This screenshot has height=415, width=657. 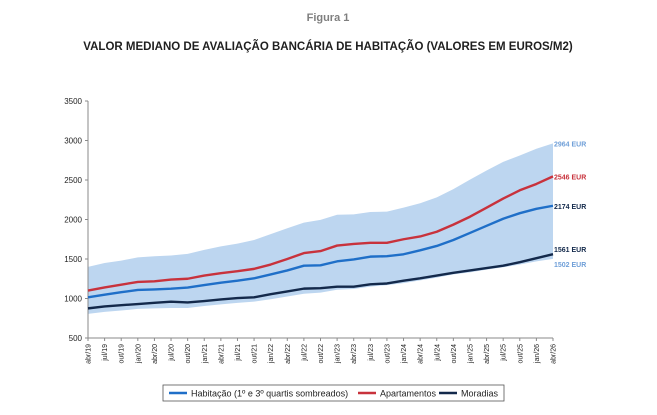 I want to click on x-tick-label: jan/20, so click(x=138, y=354).